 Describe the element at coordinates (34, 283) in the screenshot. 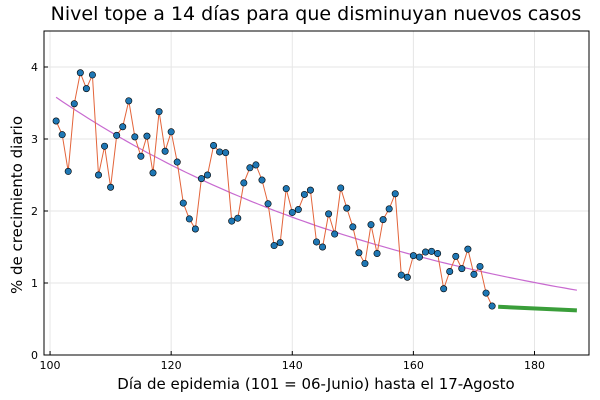

I see `y-tick-label: 1` at that location.